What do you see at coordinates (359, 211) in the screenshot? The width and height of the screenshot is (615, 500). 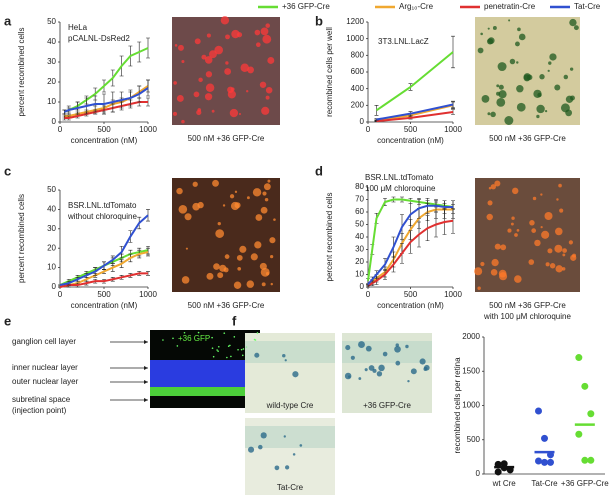 I see `y-tick-label: 60` at bounding box center [359, 211].